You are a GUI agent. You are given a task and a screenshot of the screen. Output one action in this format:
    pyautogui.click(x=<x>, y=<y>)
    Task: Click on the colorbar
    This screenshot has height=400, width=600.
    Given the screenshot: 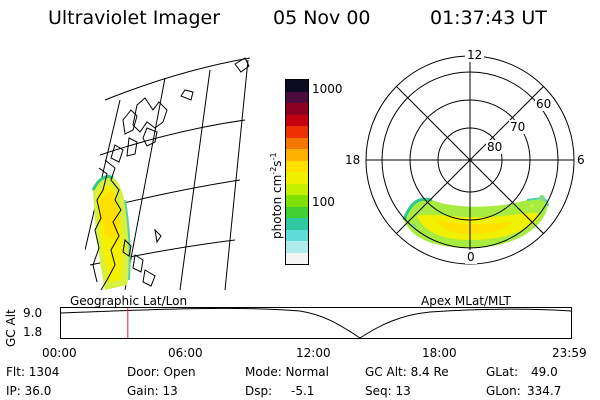 What is the action you would take?
    pyautogui.click(x=297, y=172)
    